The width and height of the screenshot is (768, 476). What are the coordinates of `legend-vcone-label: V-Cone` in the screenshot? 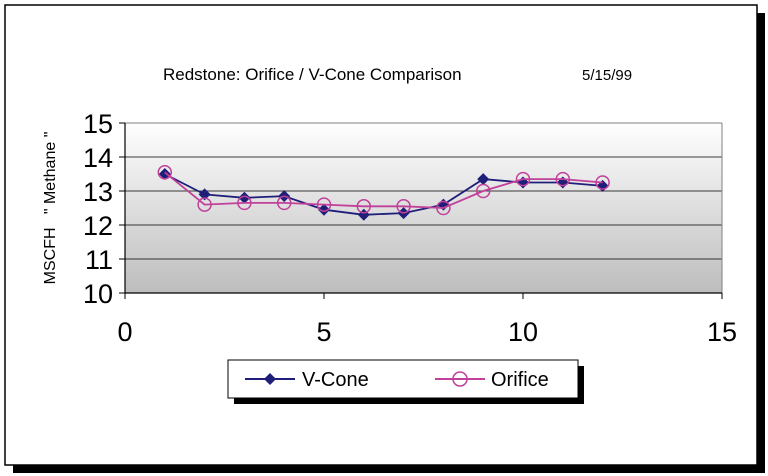 It's located at (335, 380).